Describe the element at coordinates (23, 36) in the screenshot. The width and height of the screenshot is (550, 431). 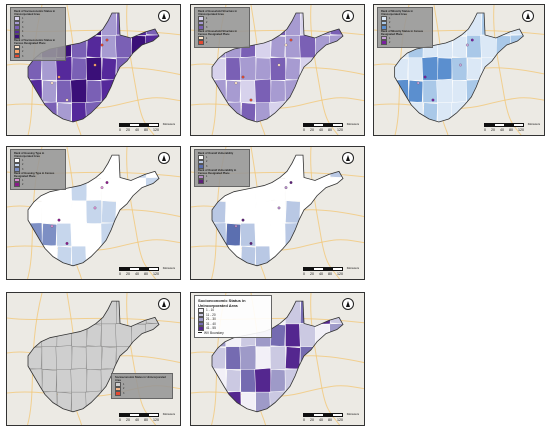
I see `legend-label: 5` at that location.